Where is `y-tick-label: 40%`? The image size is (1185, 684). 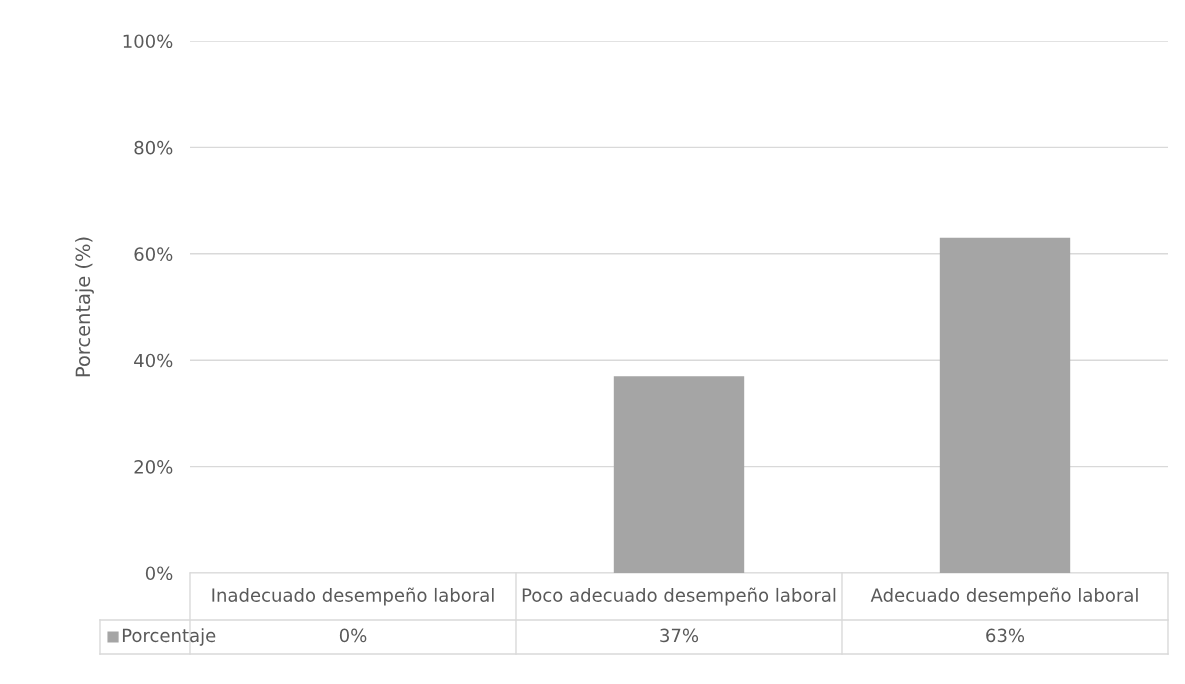
y-tick-label: 40% is located at coordinates (153, 360).